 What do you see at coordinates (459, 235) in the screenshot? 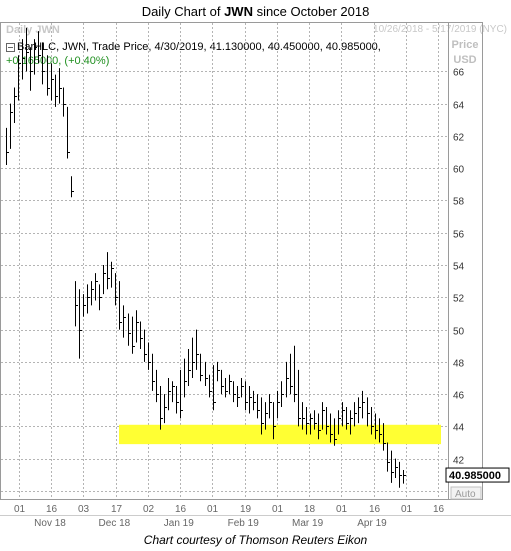
I see `y-tick-label: 56` at bounding box center [459, 235].